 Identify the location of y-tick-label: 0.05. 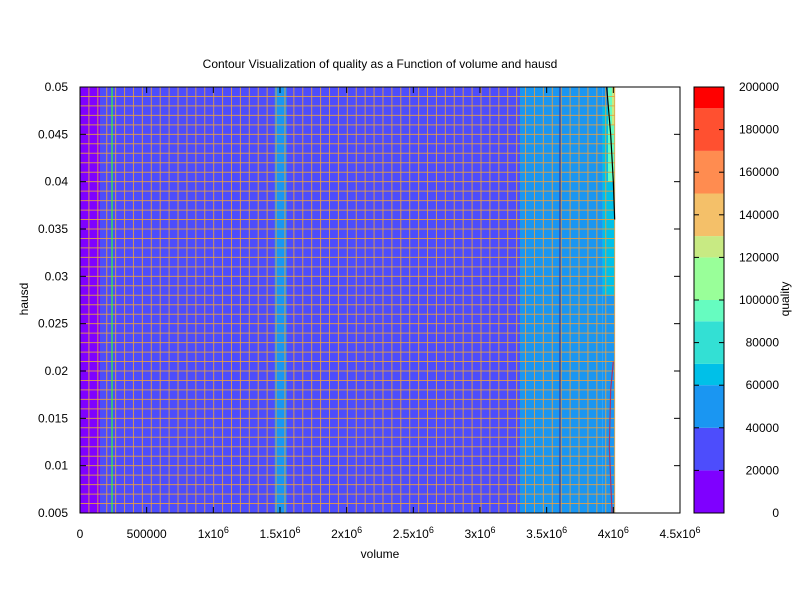
(57, 87).